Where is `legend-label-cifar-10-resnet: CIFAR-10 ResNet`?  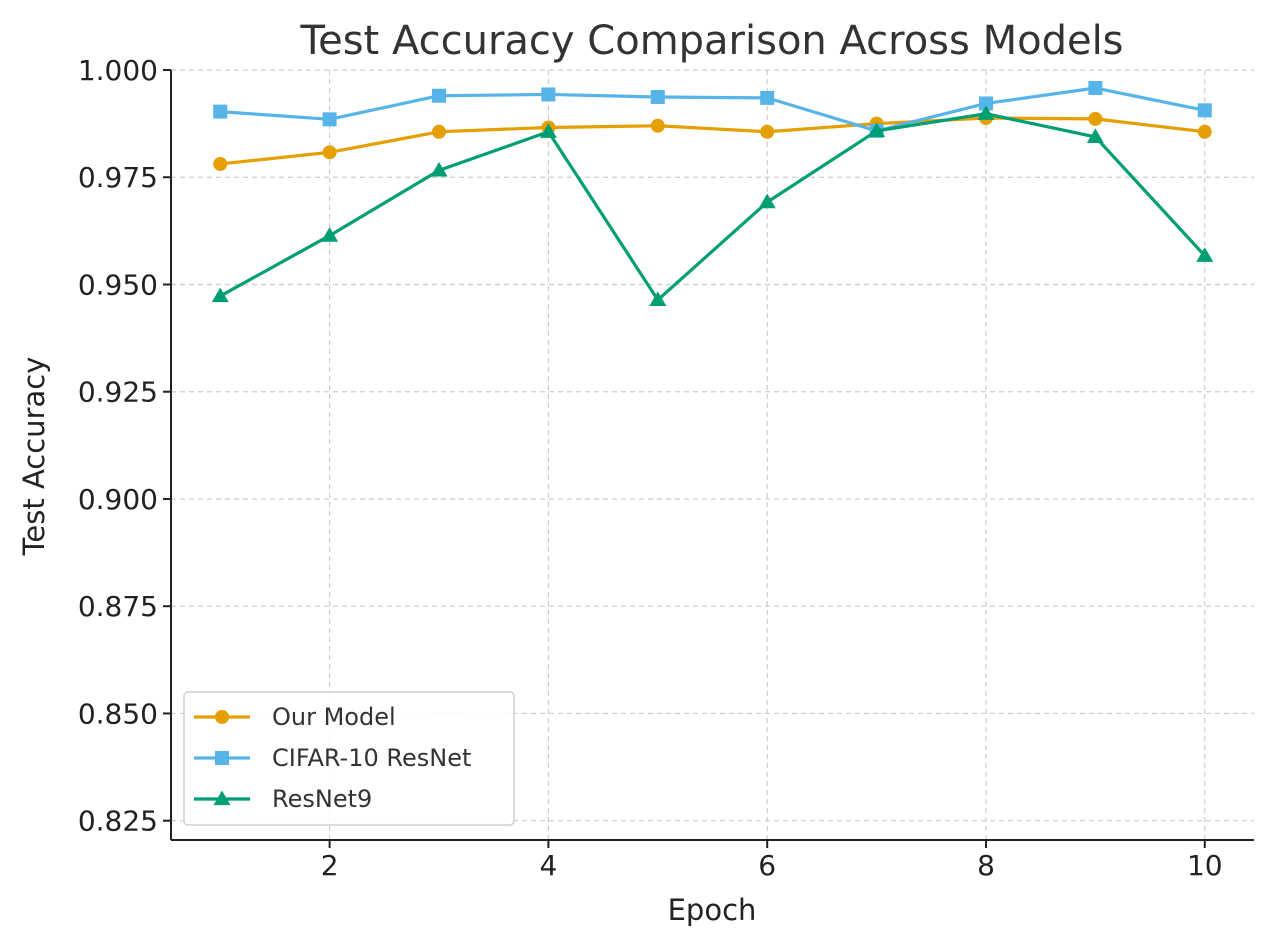
legend-label-cifar-10-resnet: CIFAR-10 ResNet is located at coordinates (371, 758).